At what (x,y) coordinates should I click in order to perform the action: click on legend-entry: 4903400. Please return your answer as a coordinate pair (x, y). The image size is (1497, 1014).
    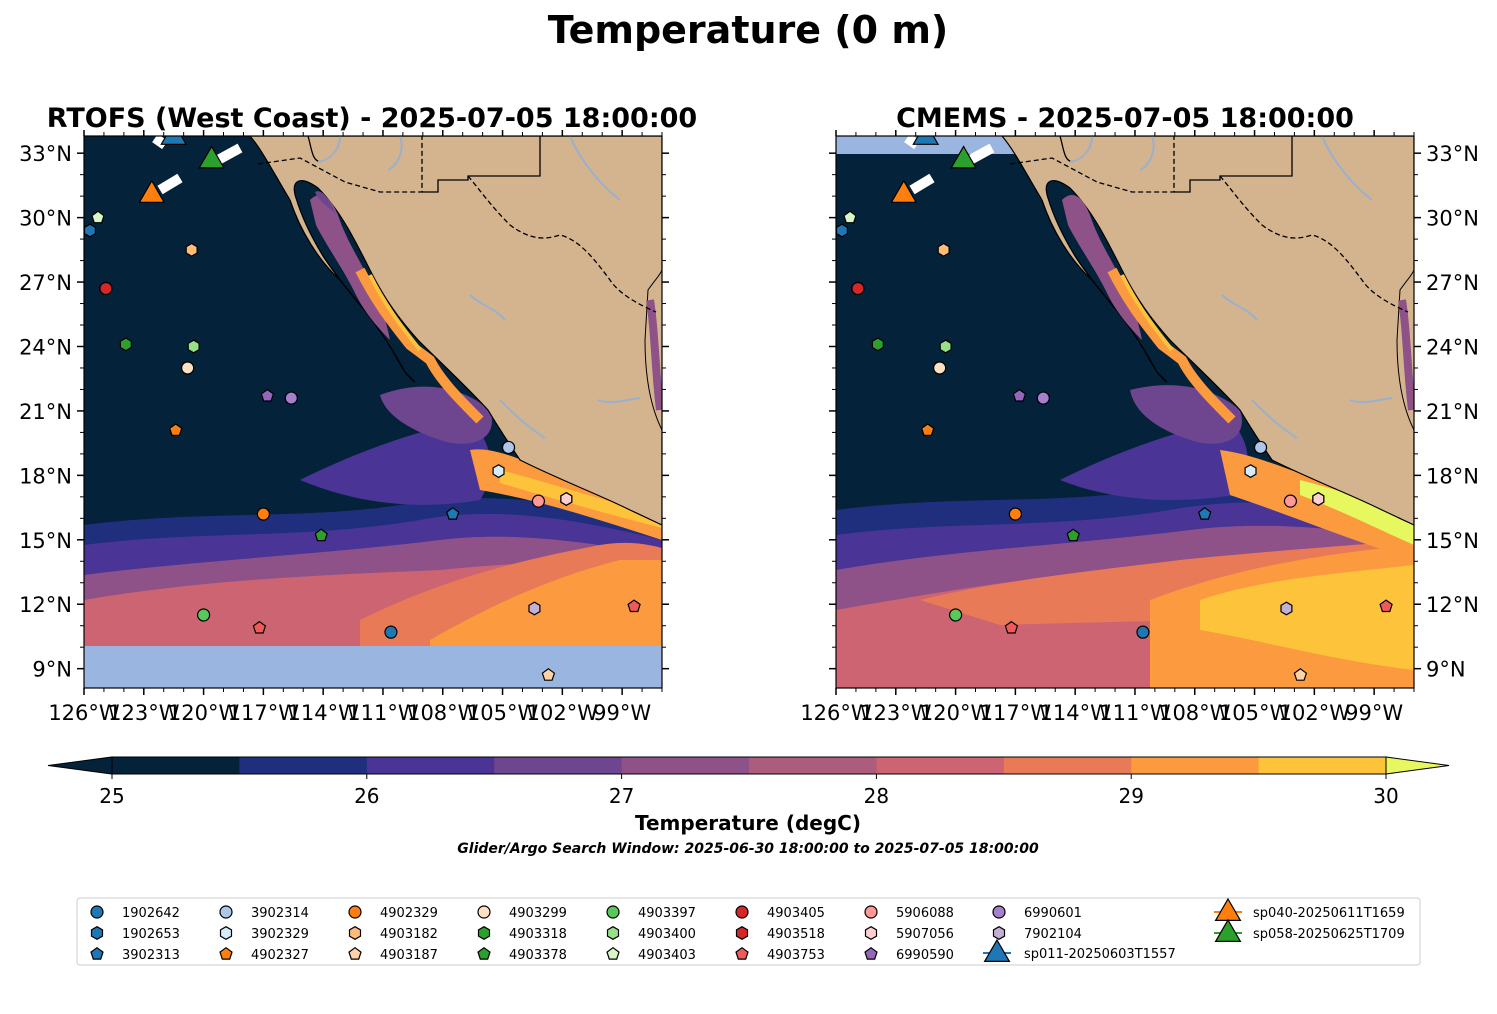
    Looking at the image, I should click on (651, 934).